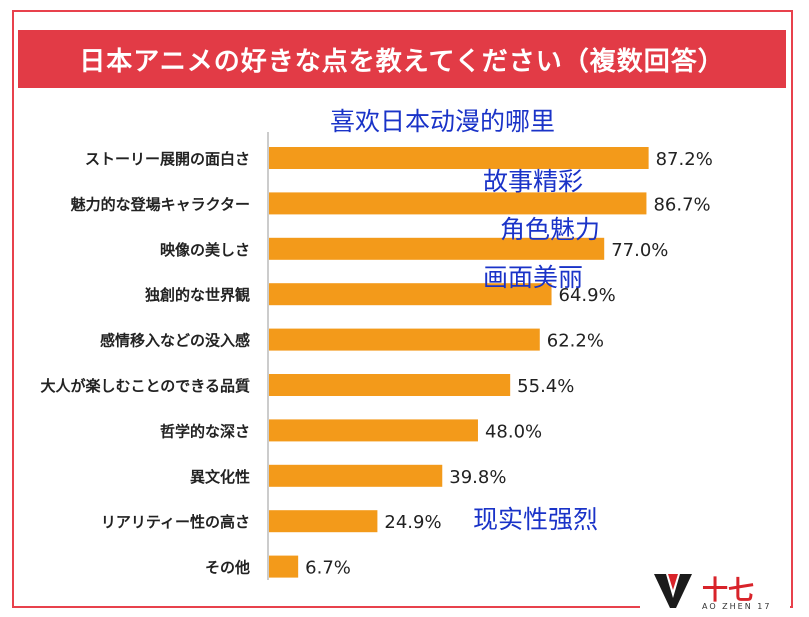 Image resolution: width=809 pixels, height=617 pixels. Describe the element at coordinates (205, 431) in the screenshot. I see `category-label: 哲学的な深さ` at that location.